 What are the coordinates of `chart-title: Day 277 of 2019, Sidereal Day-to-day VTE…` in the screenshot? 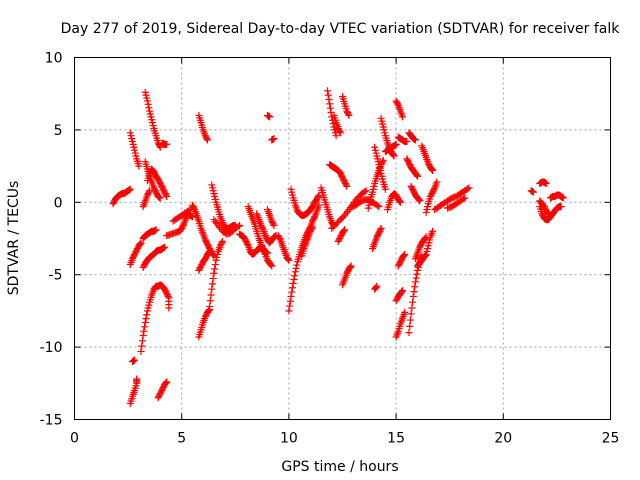 It's located at (341, 29).